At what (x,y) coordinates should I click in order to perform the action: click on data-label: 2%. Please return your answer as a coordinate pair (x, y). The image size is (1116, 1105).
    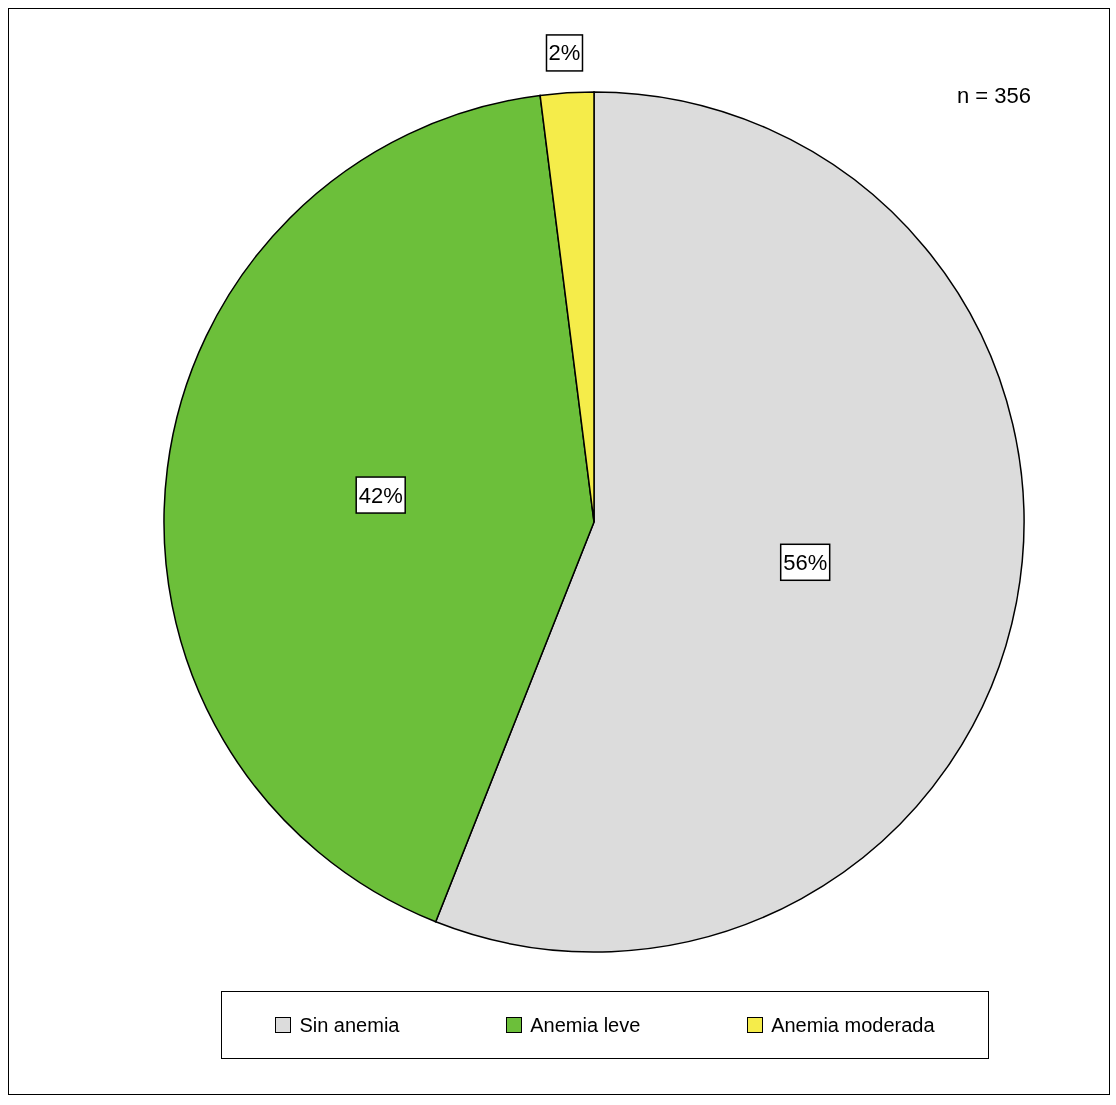
    Looking at the image, I should click on (564, 53).